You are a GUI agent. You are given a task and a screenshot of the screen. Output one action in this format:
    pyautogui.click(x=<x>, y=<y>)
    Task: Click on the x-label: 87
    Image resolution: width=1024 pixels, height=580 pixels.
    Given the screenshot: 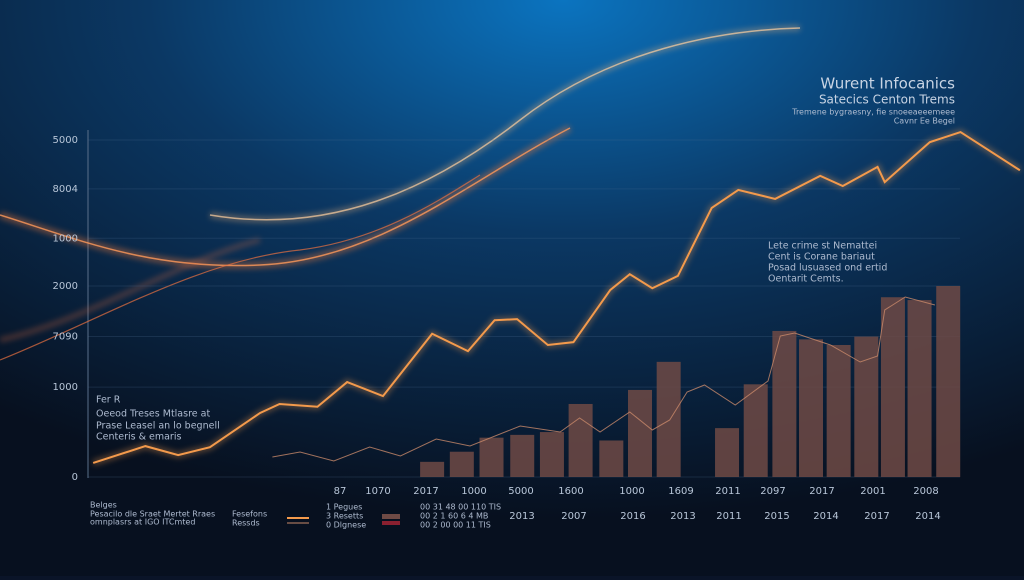 What is the action you would take?
    pyautogui.click(x=340, y=491)
    